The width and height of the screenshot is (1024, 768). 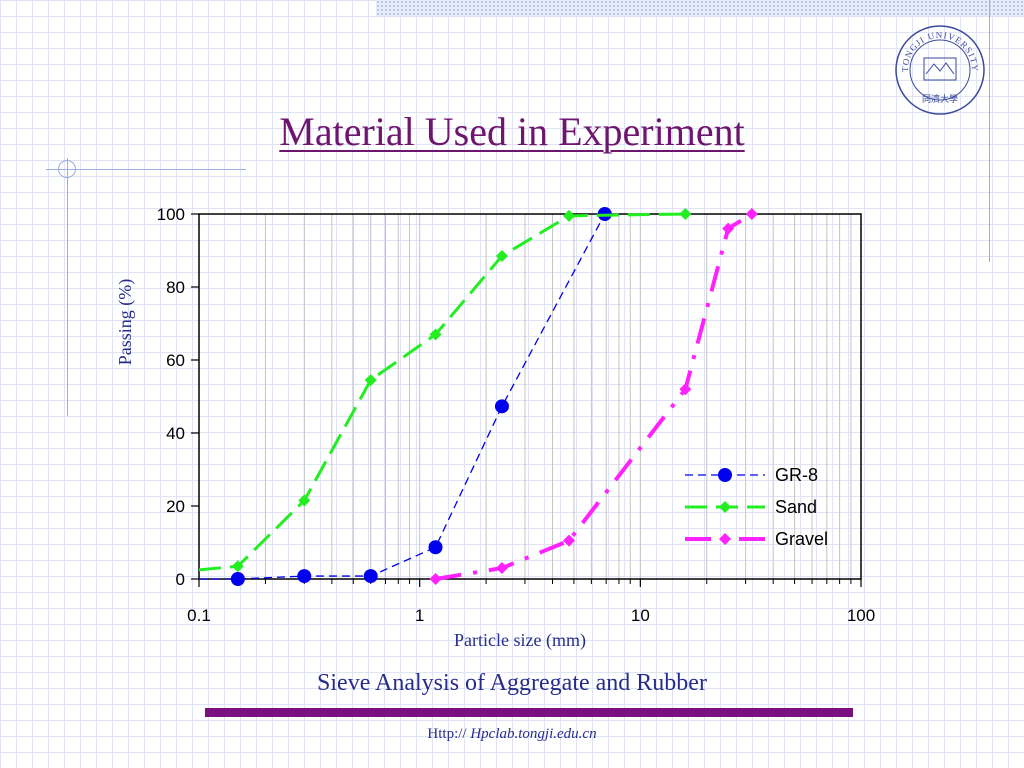 I want to click on x-tick-label: 1, so click(x=419, y=615).